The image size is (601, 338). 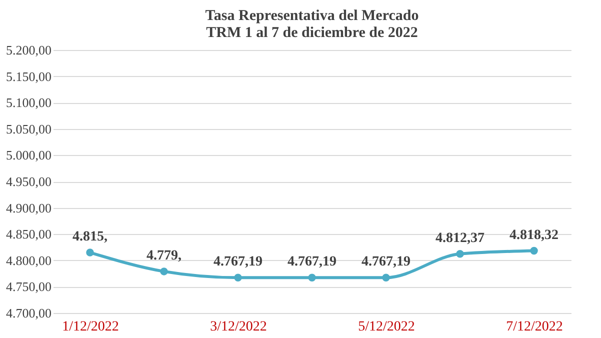 I want to click on y-tick-label: 4.950,00, so click(x=29, y=181).